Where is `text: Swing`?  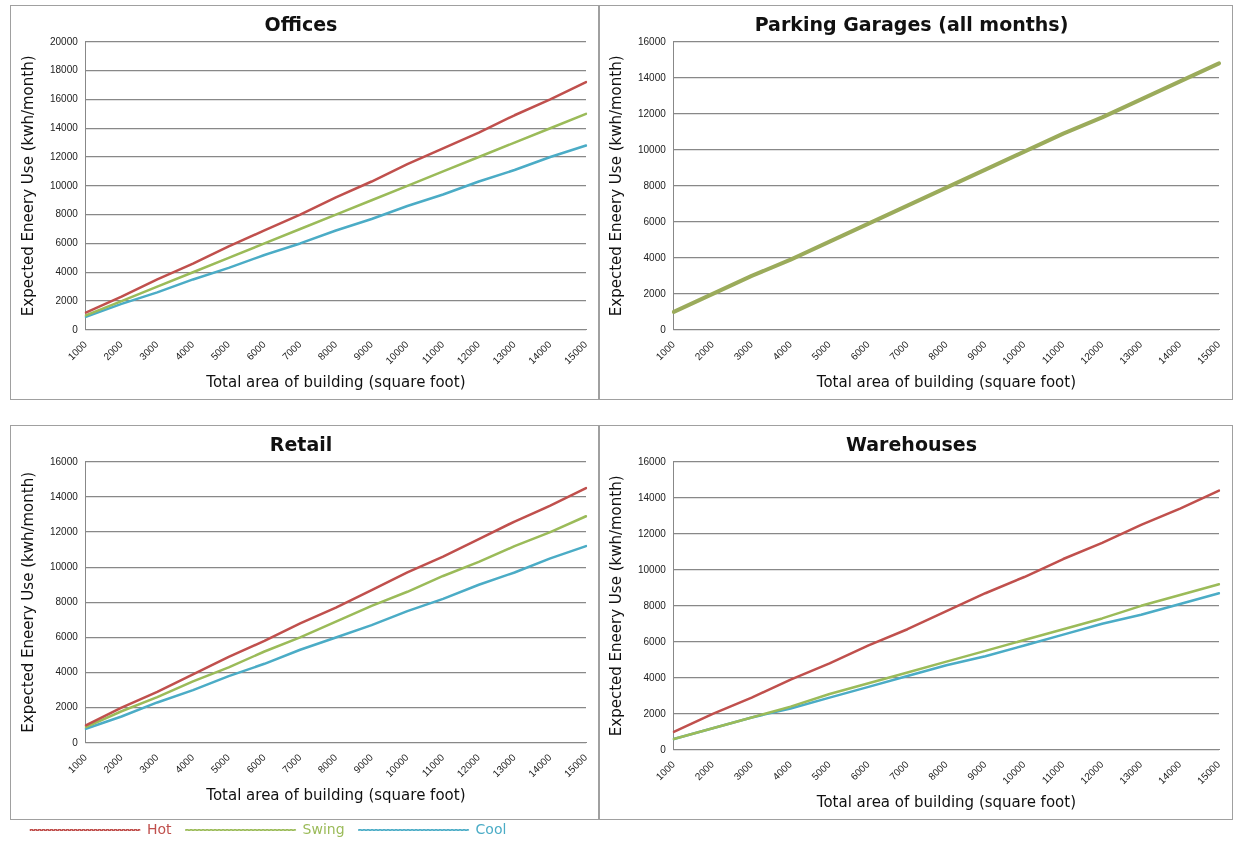
text: Swing is located at coordinates (323, 828).